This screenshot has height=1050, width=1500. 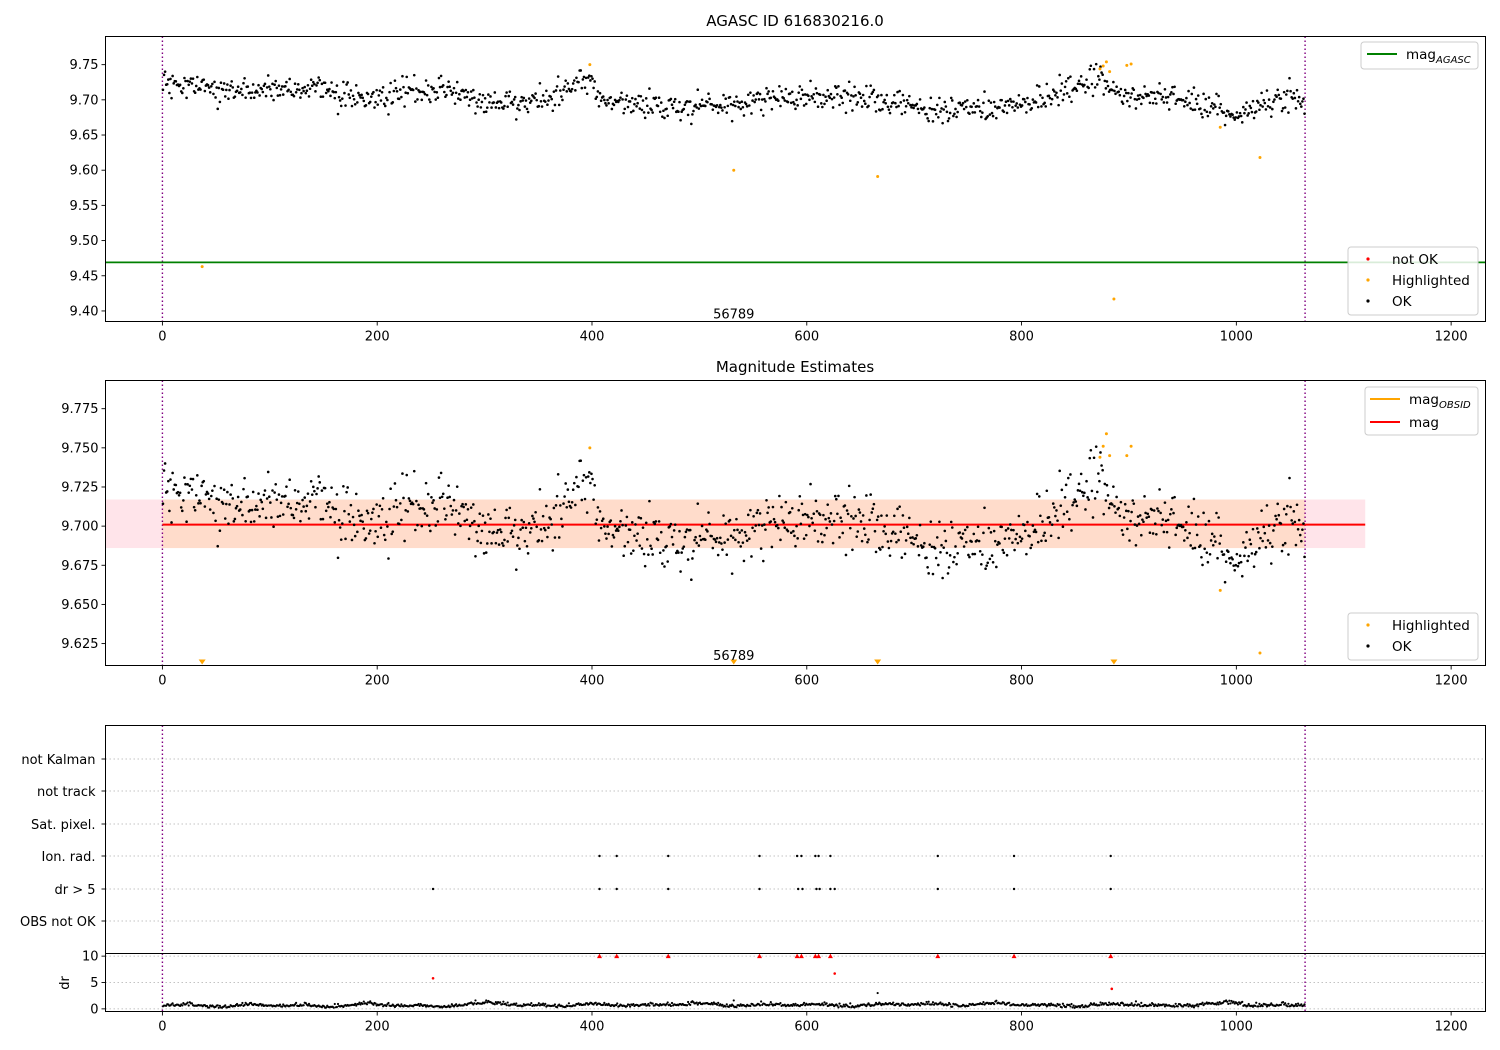 I want to click on estimates-ytick-label: 9.700, so click(x=79, y=527).